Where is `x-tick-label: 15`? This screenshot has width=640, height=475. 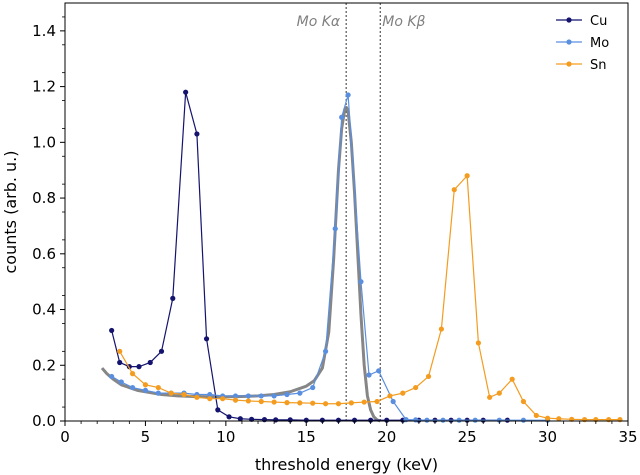
x-tick-label: 15 is located at coordinates (306, 437).